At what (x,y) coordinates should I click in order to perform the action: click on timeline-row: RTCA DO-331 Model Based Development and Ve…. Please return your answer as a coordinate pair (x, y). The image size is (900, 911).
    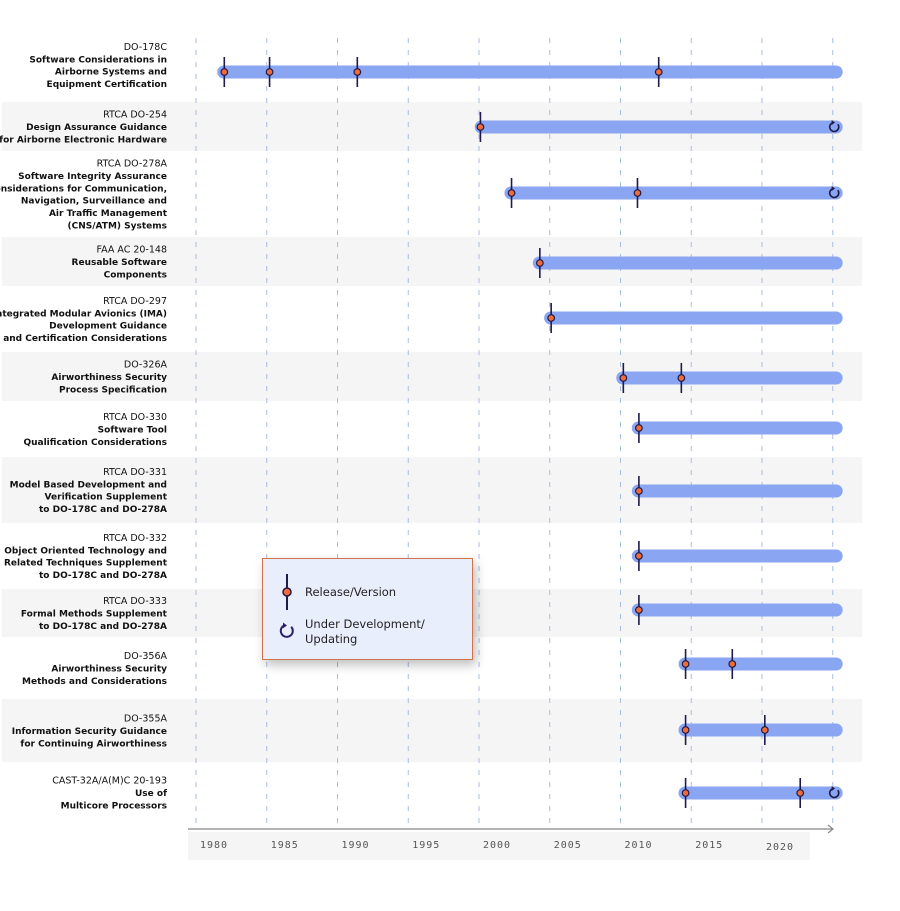
    Looking at the image, I should click on (426, 491).